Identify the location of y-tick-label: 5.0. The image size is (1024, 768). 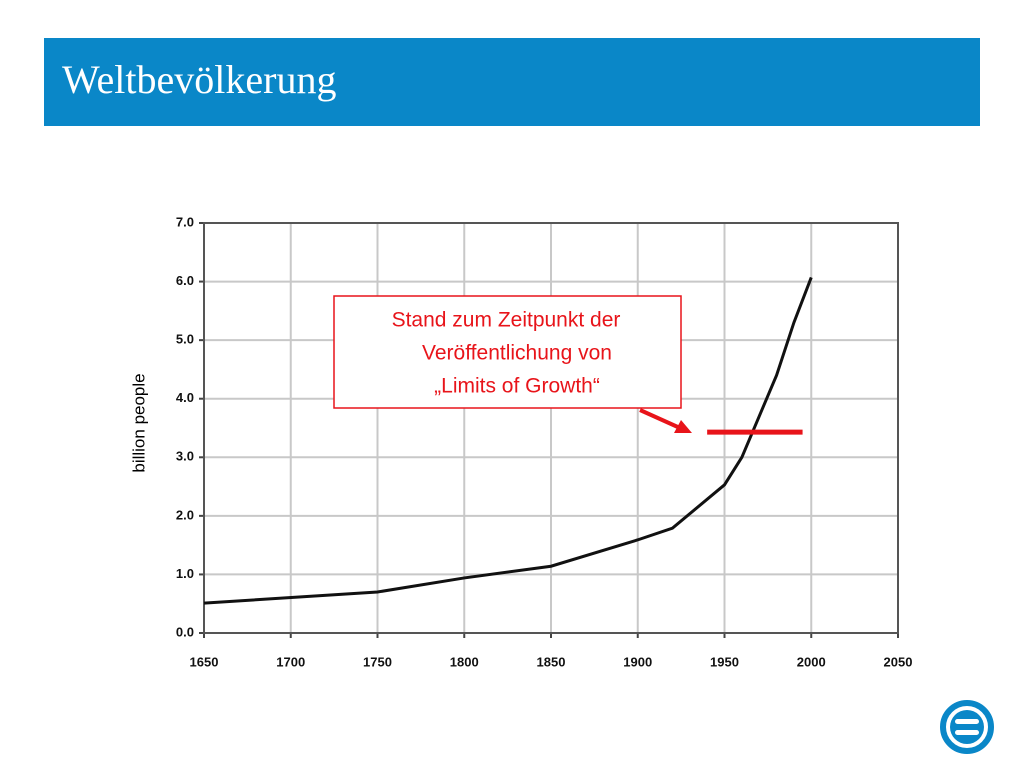
(185, 339).